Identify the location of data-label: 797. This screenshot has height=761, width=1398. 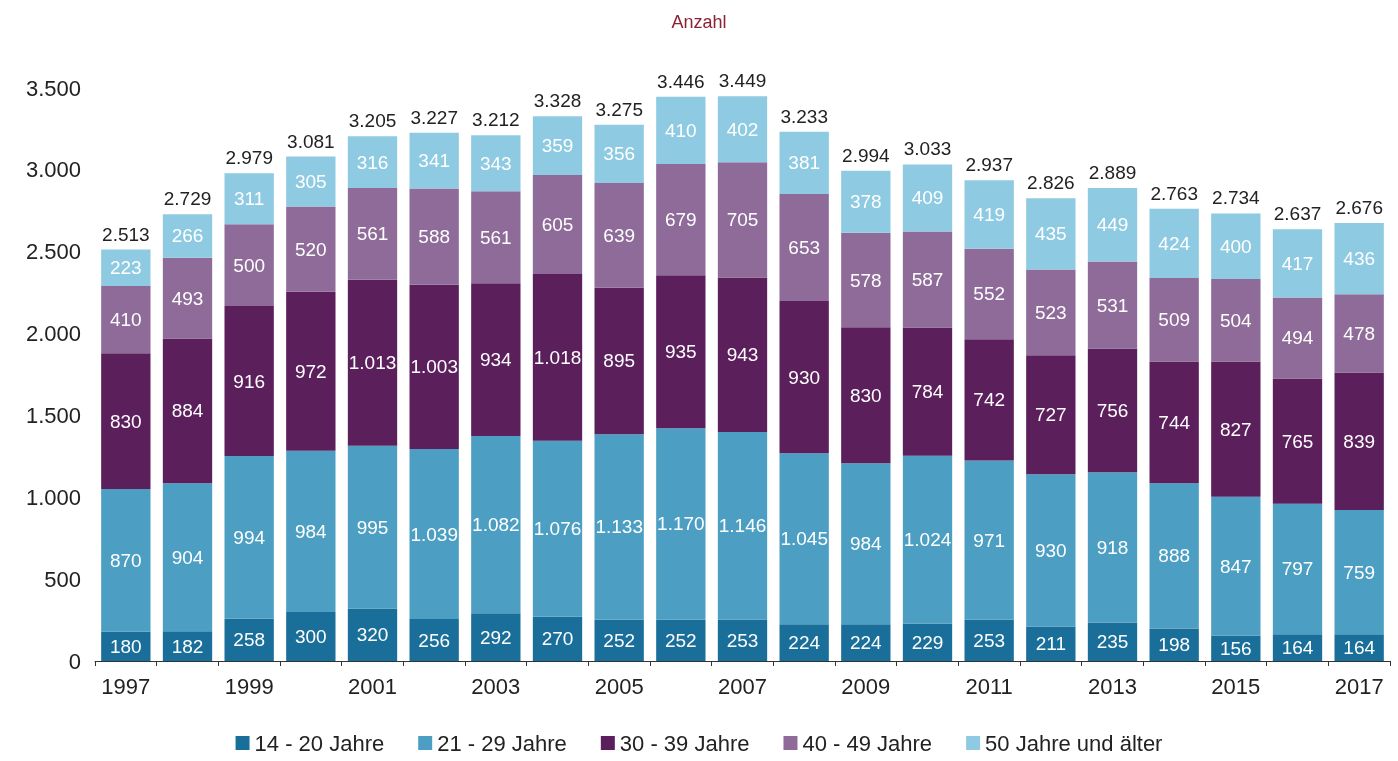
(1297, 569).